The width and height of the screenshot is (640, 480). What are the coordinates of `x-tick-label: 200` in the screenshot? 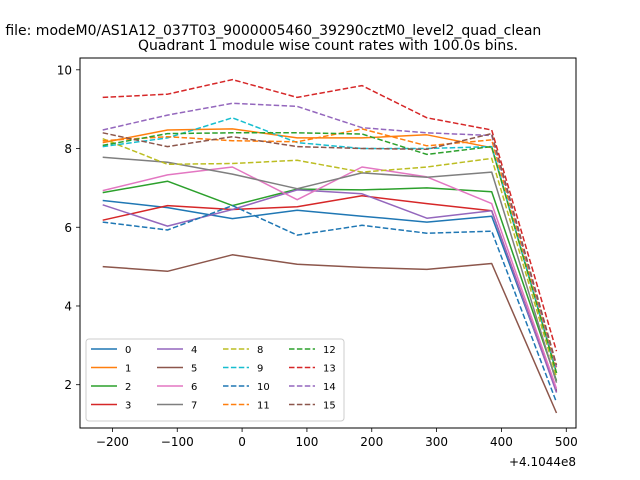 It's located at (371, 442).